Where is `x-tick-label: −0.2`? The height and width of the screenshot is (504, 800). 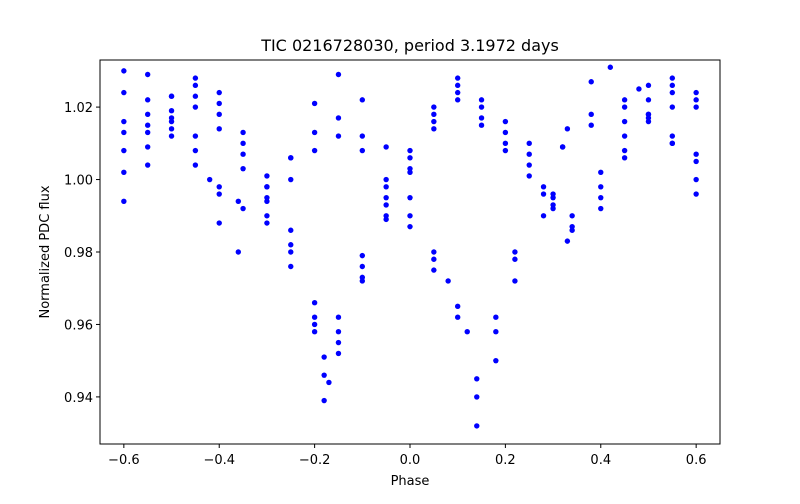 x-tick-label: −0.2 is located at coordinates (315, 460).